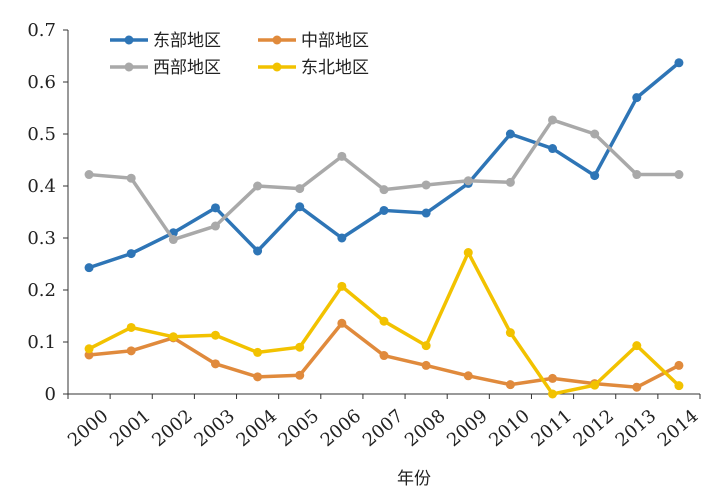  I want to click on x-tick-label: 2002, so click(172, 429).